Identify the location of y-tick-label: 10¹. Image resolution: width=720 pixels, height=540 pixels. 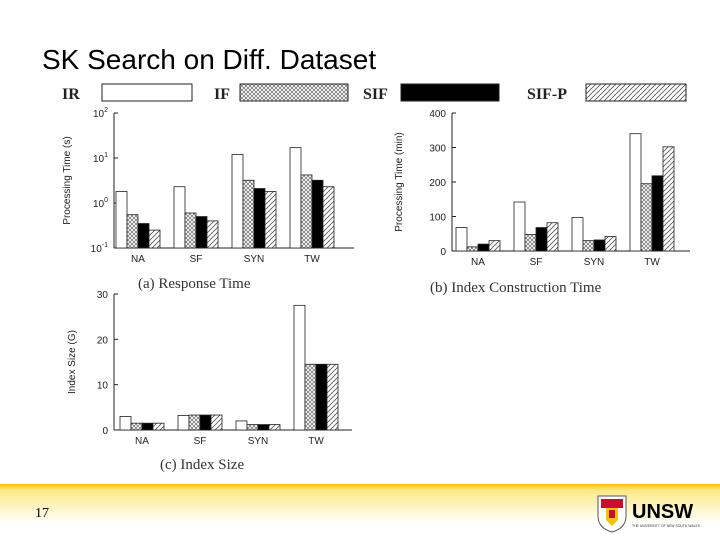
(100, 158).